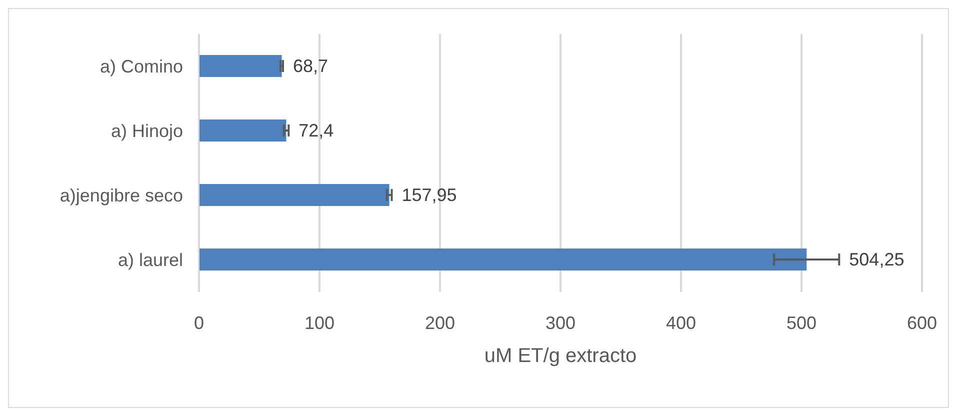  I want to click on data-label: 157,95, so click(429, 195).